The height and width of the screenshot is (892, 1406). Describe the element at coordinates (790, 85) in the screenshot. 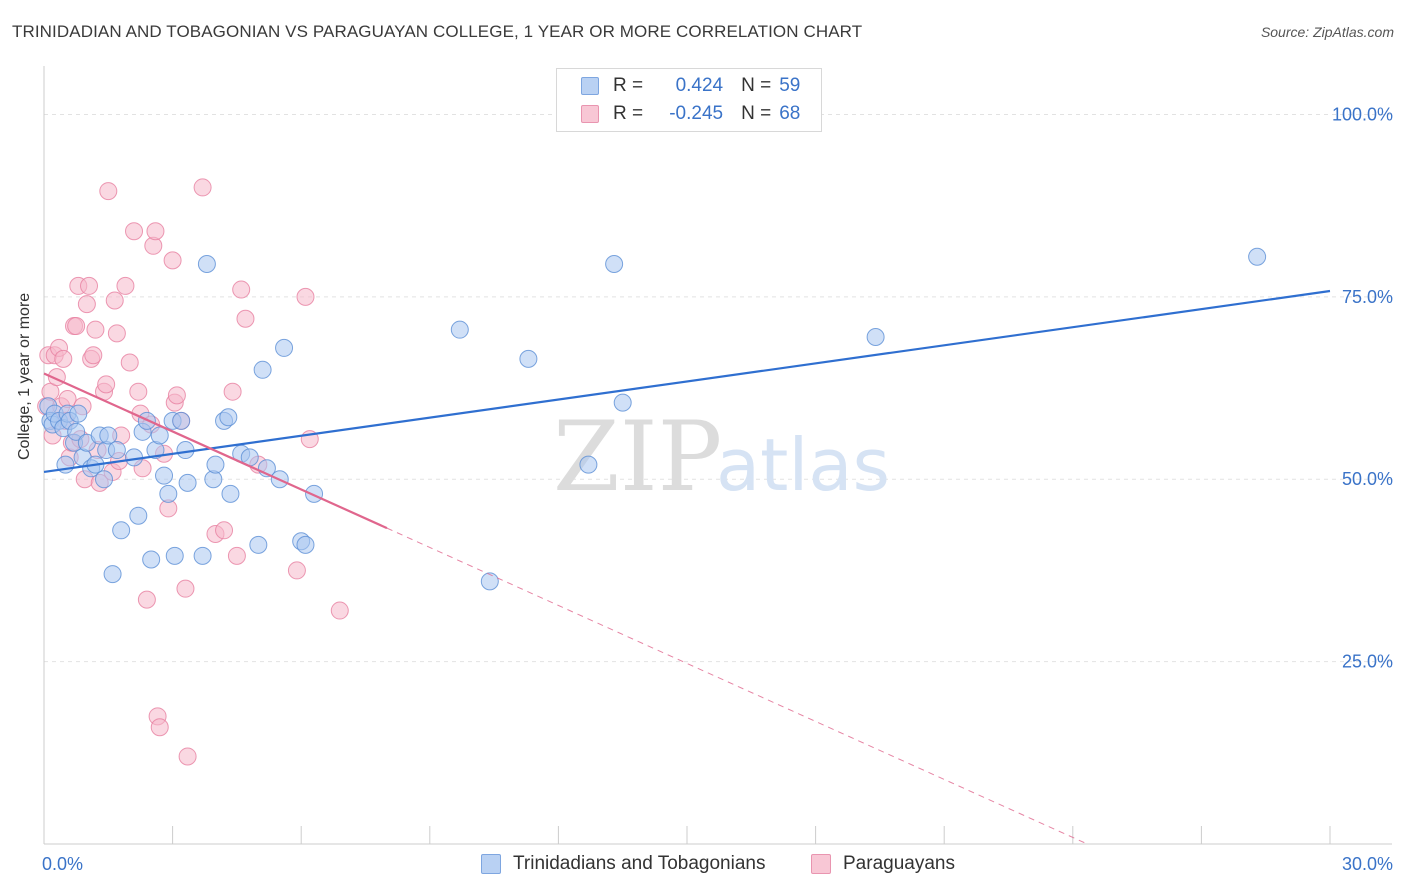

I see `legend-n-value: 59` at that location.